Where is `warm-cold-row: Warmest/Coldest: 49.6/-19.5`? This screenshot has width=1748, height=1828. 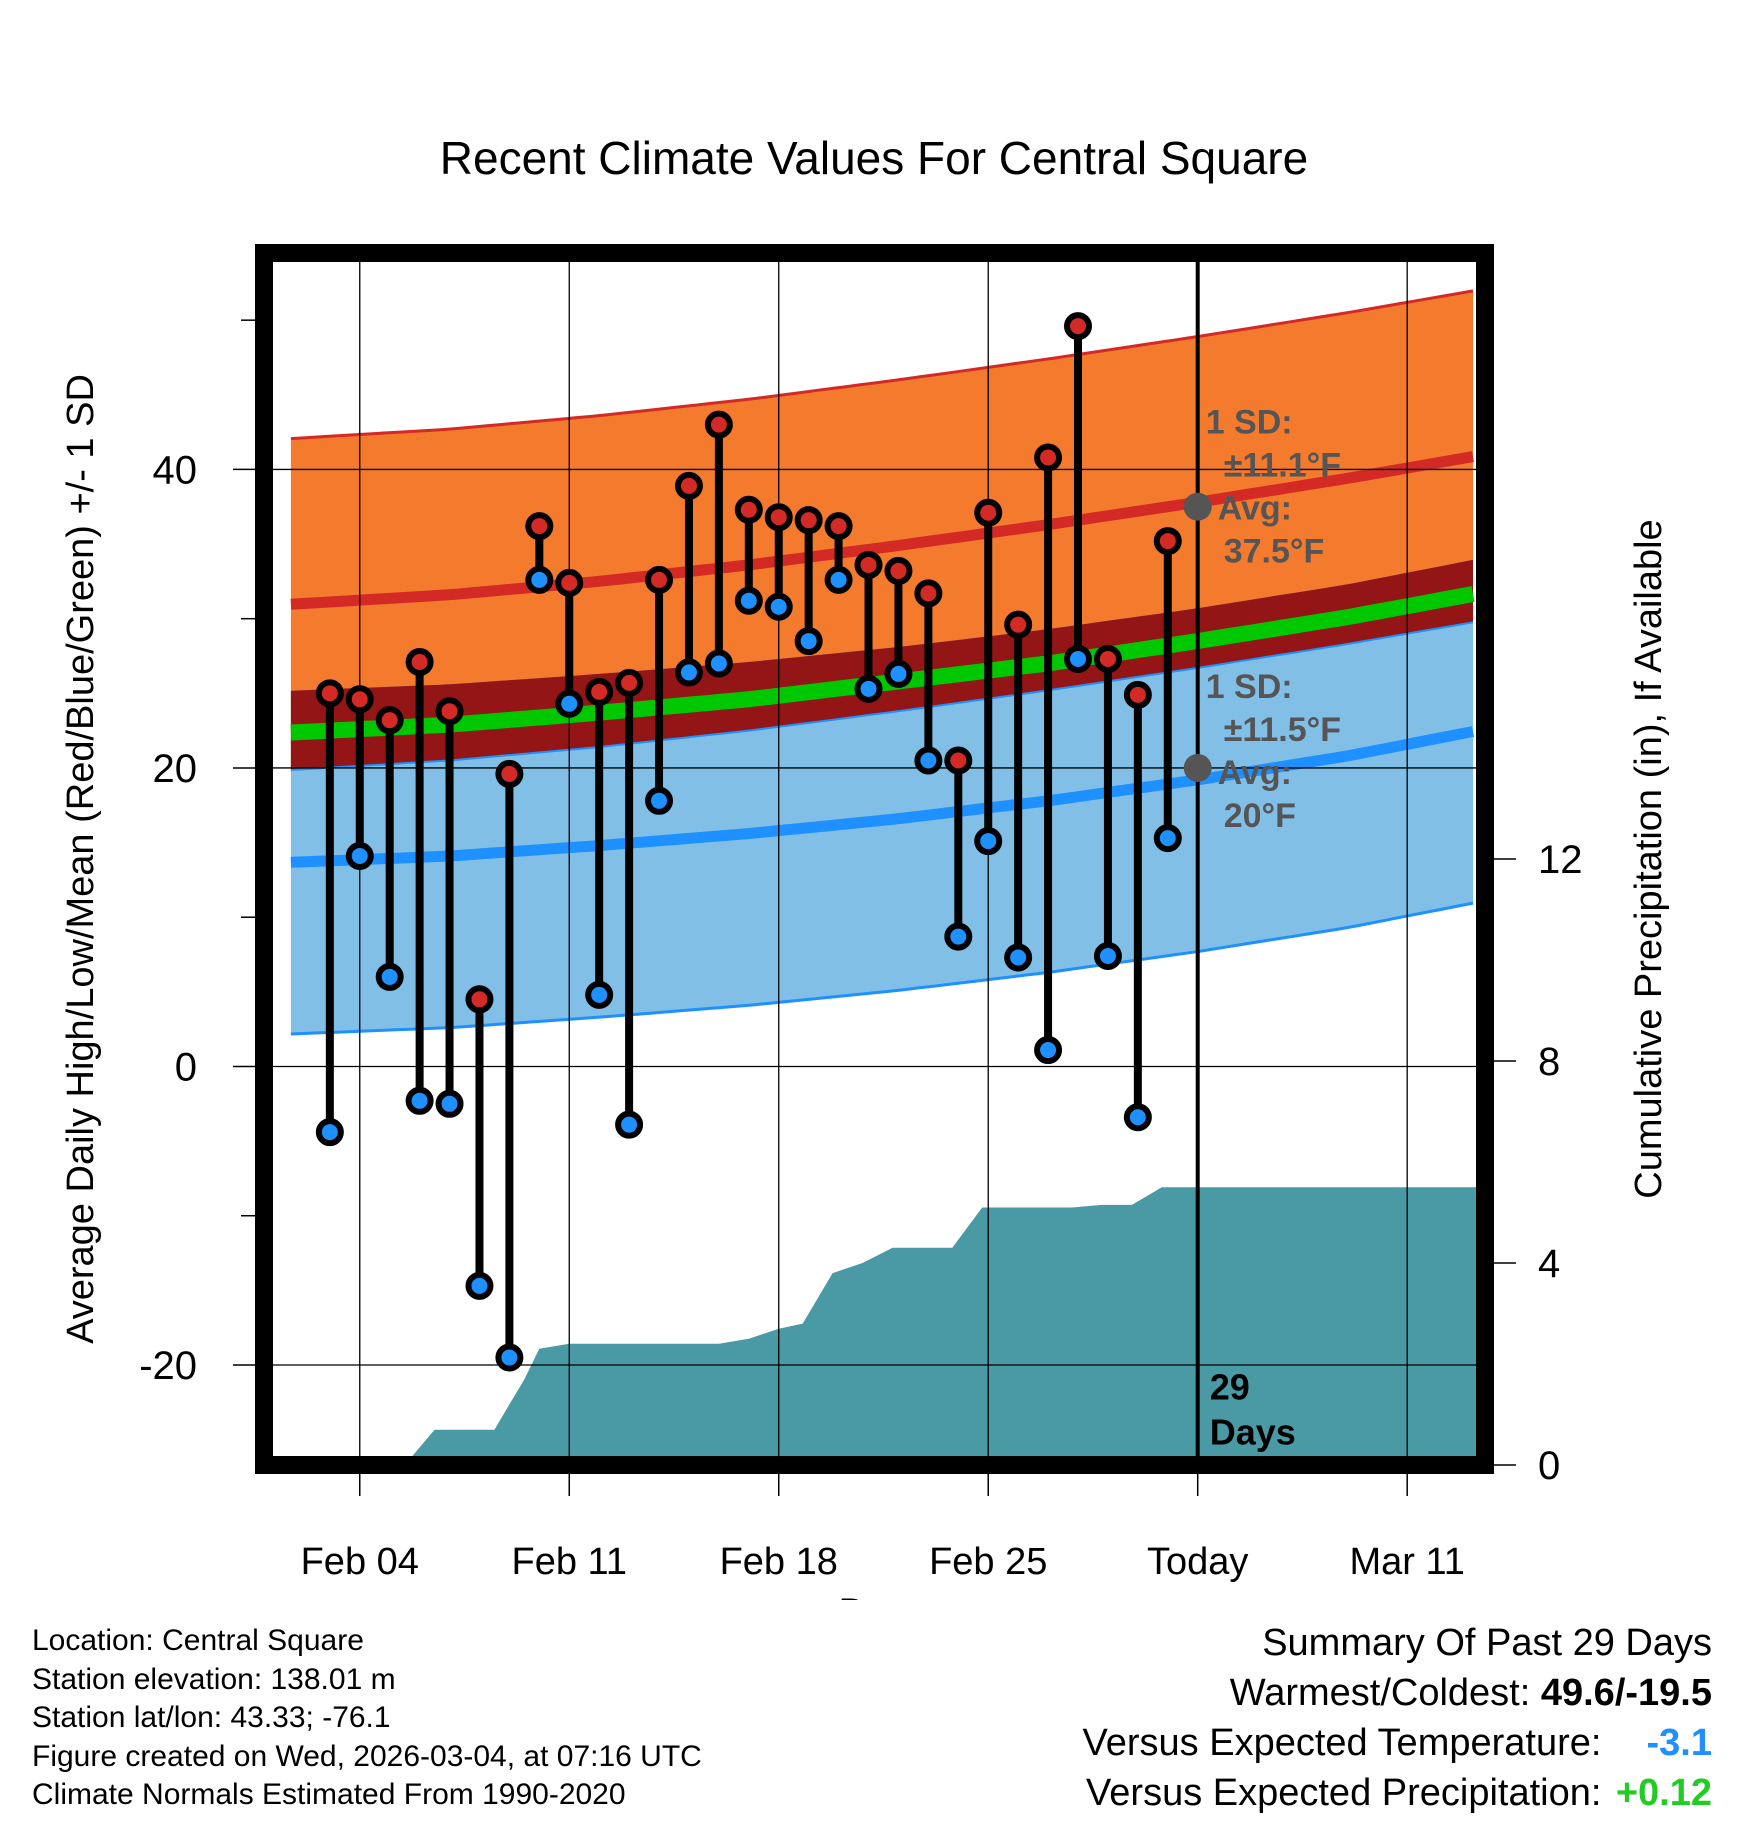 warm-cold-row: Warmest/Coldest: 49.6/-19.5 is located at coordinates (1397, 1693).